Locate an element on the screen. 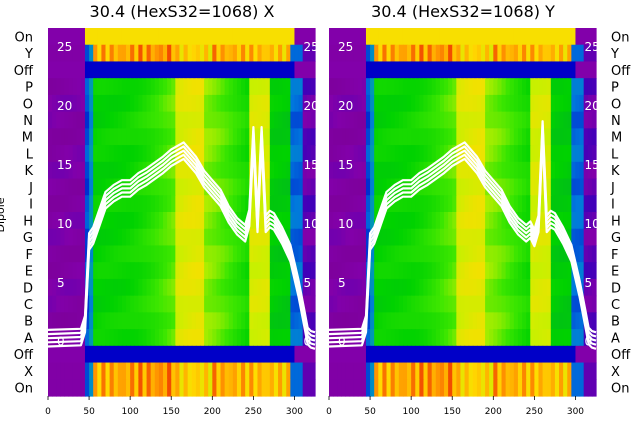 Image resolution: width=640 pixels, height=440 pixels. overlay-y-tick-label: 10 is located at coordinates (345, 224).